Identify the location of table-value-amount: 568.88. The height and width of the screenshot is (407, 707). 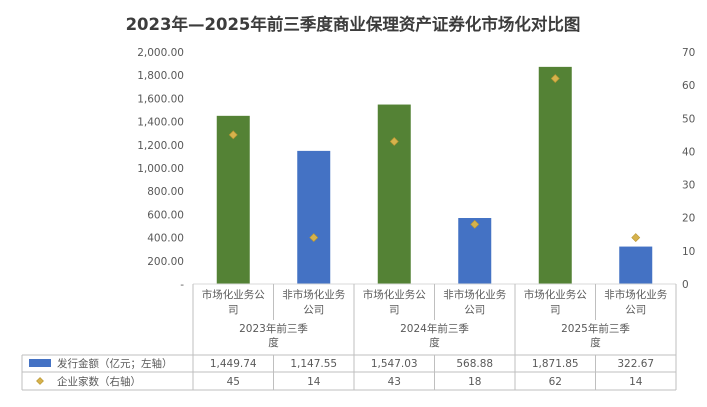
(474, 364).